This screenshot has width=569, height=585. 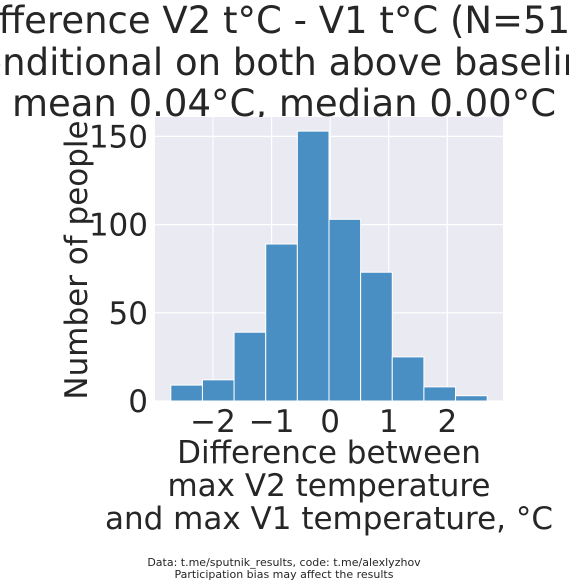 I want to click on y-tick-label: 150, so click(x=118, y=137).